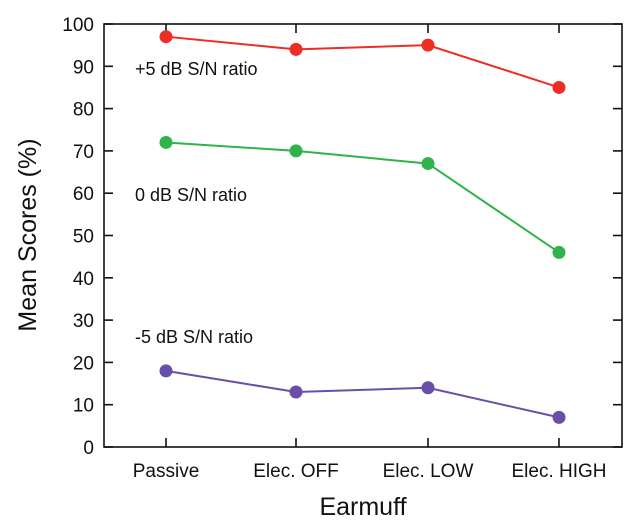  Describe the element at coordinates (191, 195) in the screenshot. I see `series-annotation: 0 dB S/N ratio` at that location.